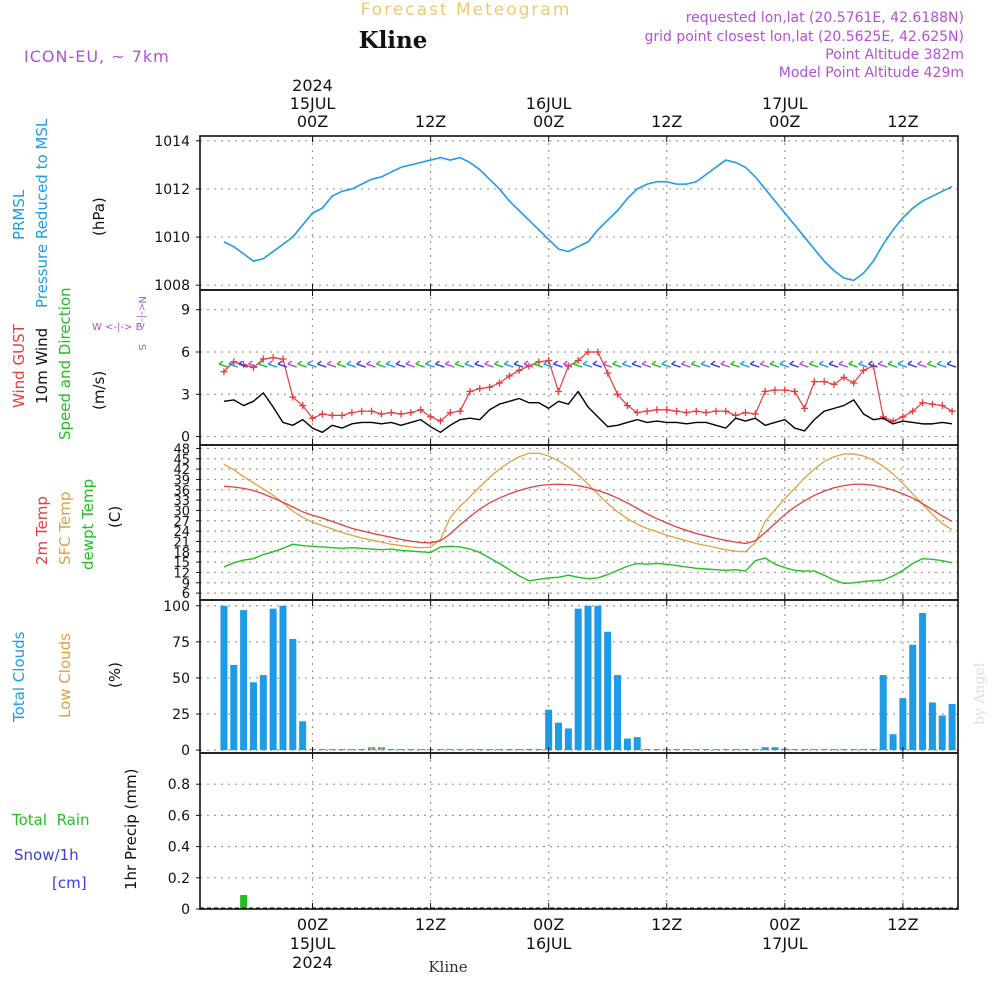 This screenshot has width=1000, height=1000. I want to click on snow-unit: [cm], so click(69, 883).